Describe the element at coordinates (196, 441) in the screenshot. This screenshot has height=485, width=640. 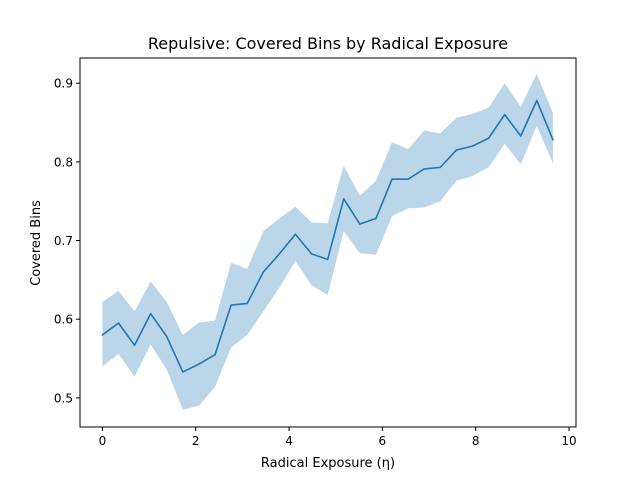
I see `x-tick-label: 2` at that location.